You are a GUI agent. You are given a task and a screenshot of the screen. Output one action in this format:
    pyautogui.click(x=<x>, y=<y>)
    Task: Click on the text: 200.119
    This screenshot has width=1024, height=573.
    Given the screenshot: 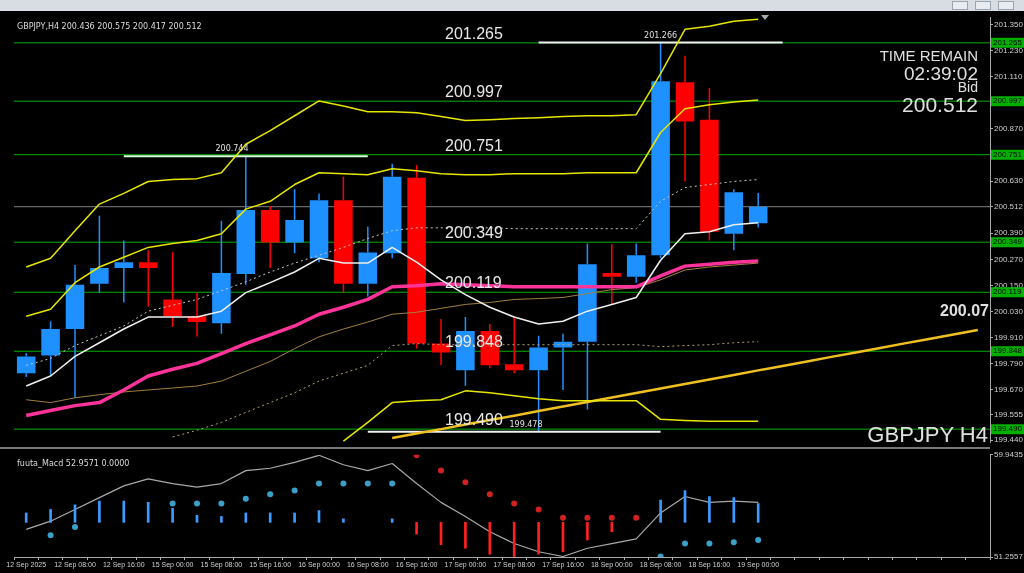 What is the action you would take?
    pyautogui.click(x=1007, y=292)
    